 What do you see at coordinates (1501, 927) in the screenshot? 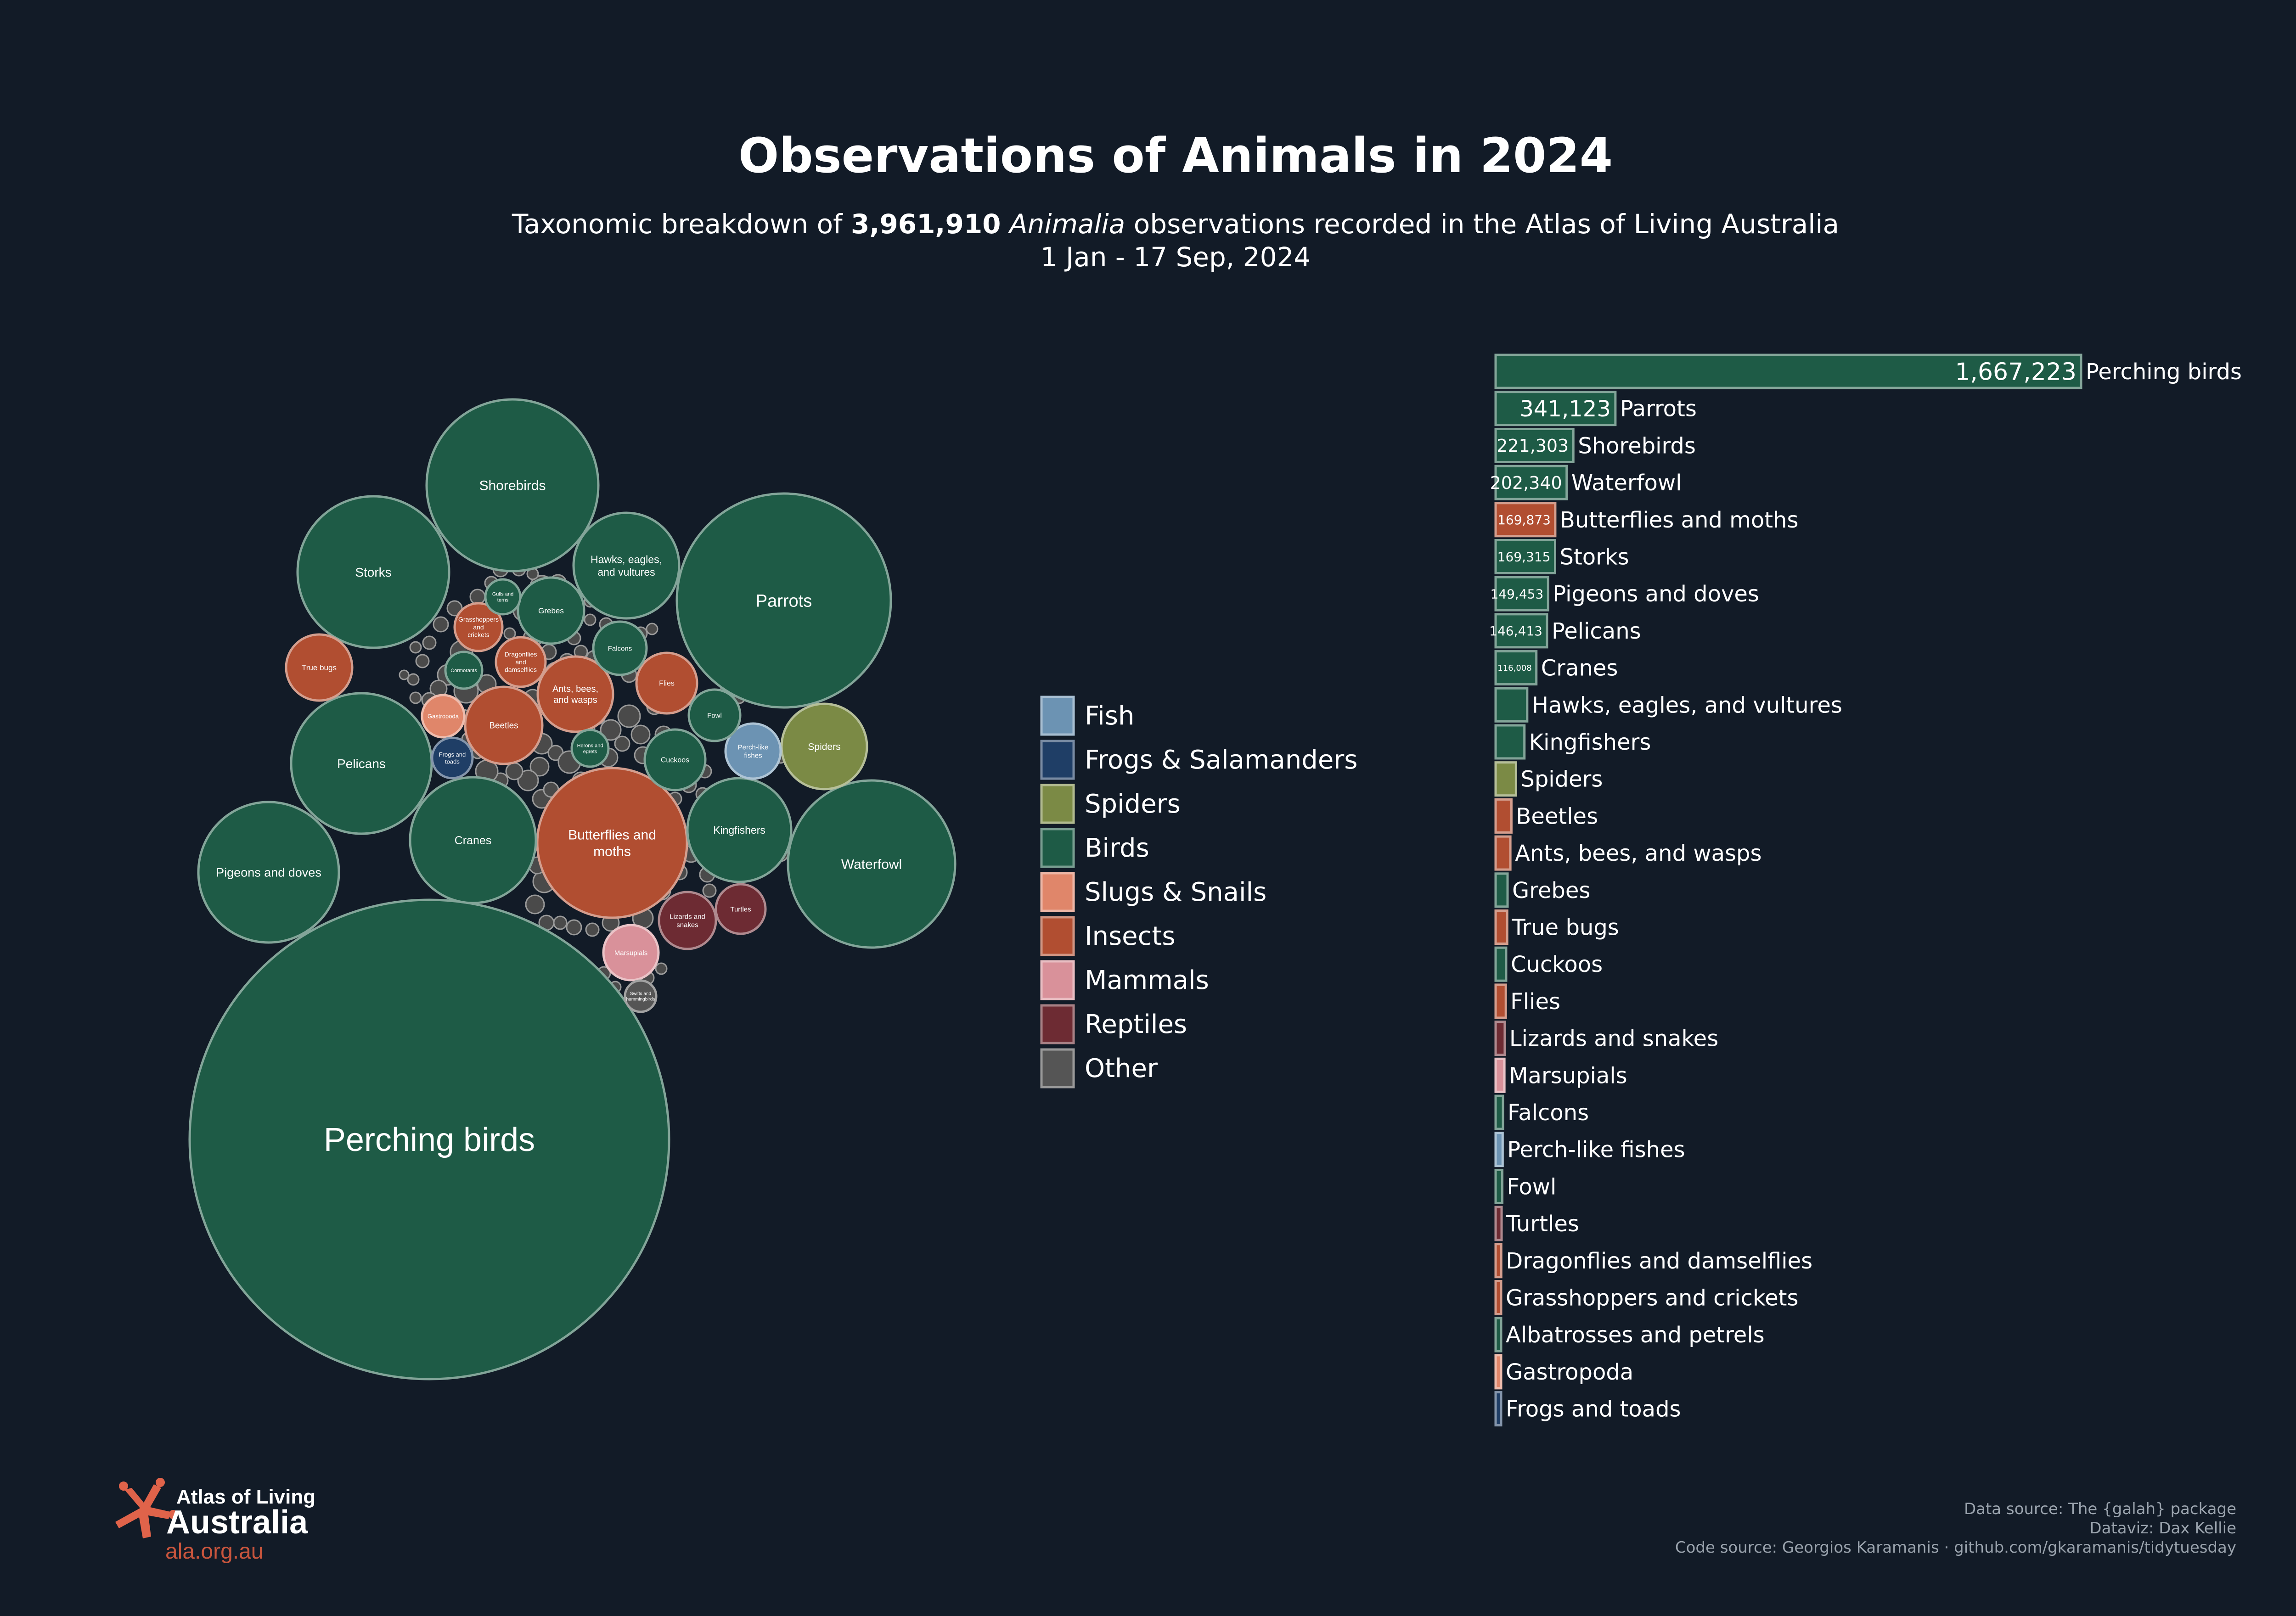
I see `bar-true-bugs` at bounding box center [1501, 927].